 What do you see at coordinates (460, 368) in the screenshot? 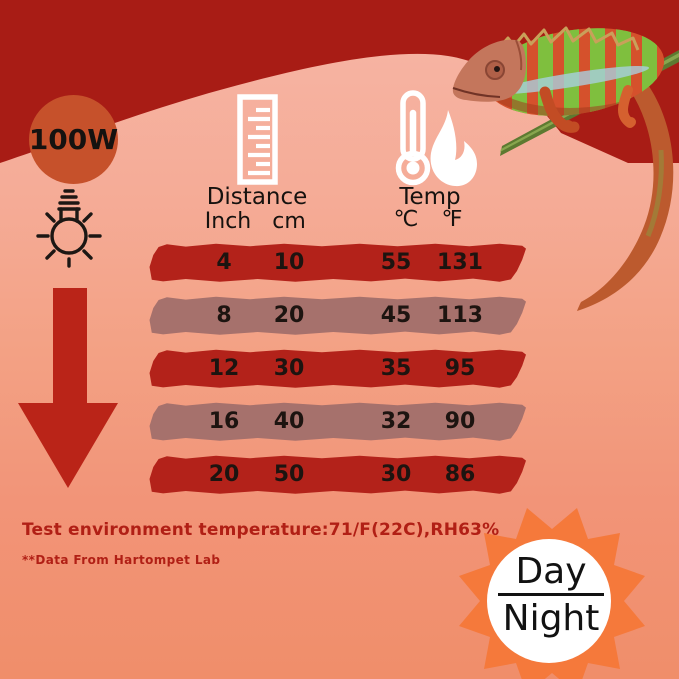
I see `cell-fahrenheit: 95` at bounding box center [460, 368].